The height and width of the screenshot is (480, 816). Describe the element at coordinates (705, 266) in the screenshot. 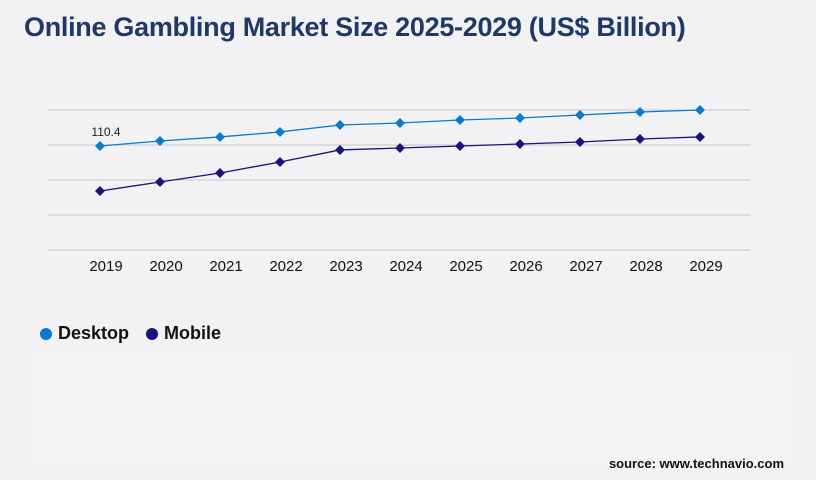

I see `x-tick-label: 2029` at that location.